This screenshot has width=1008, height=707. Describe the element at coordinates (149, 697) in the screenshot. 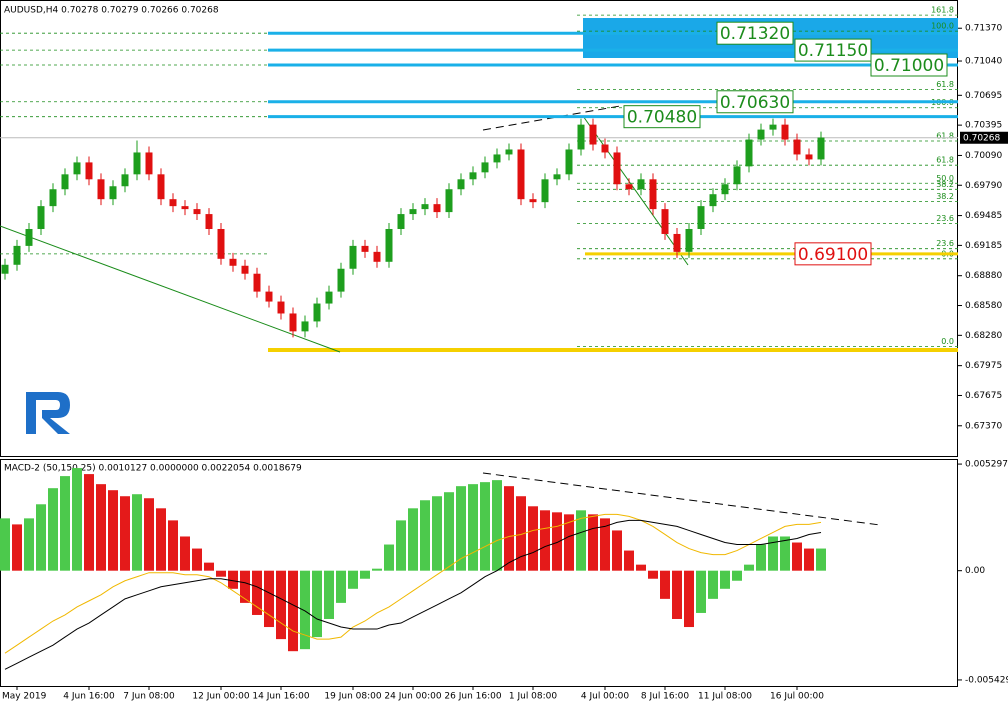

I see `x-tick-label: 7 Jun 08:00` at that location.